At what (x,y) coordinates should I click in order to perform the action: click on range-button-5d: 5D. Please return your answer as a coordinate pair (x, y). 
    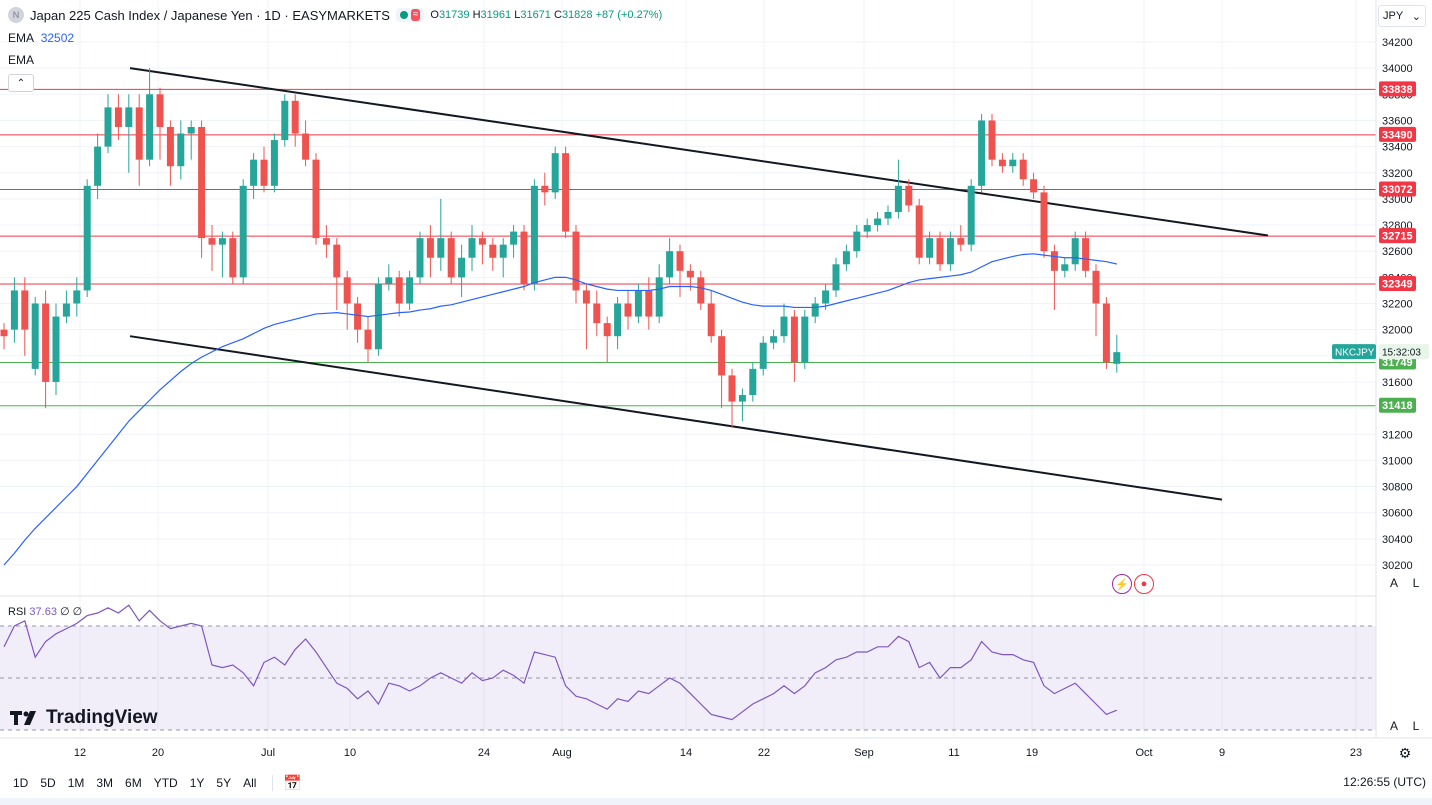
    Looking at the image, I should click on (48, 783).